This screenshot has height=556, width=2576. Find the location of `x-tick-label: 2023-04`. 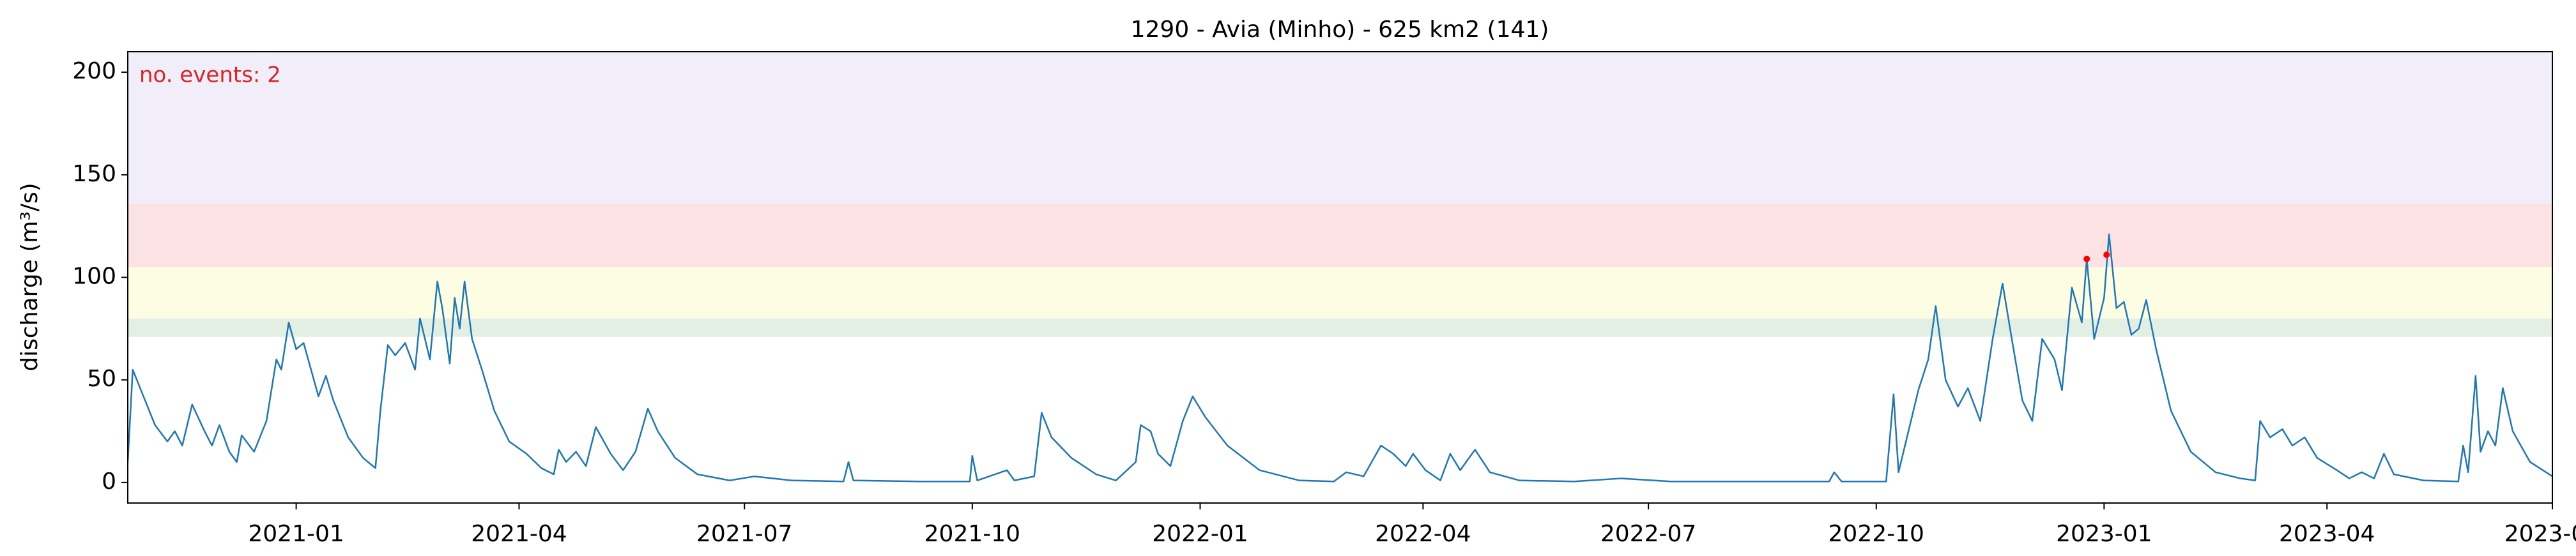

x-tick-label: 2023-04 is located at coordinates (2327, 534).